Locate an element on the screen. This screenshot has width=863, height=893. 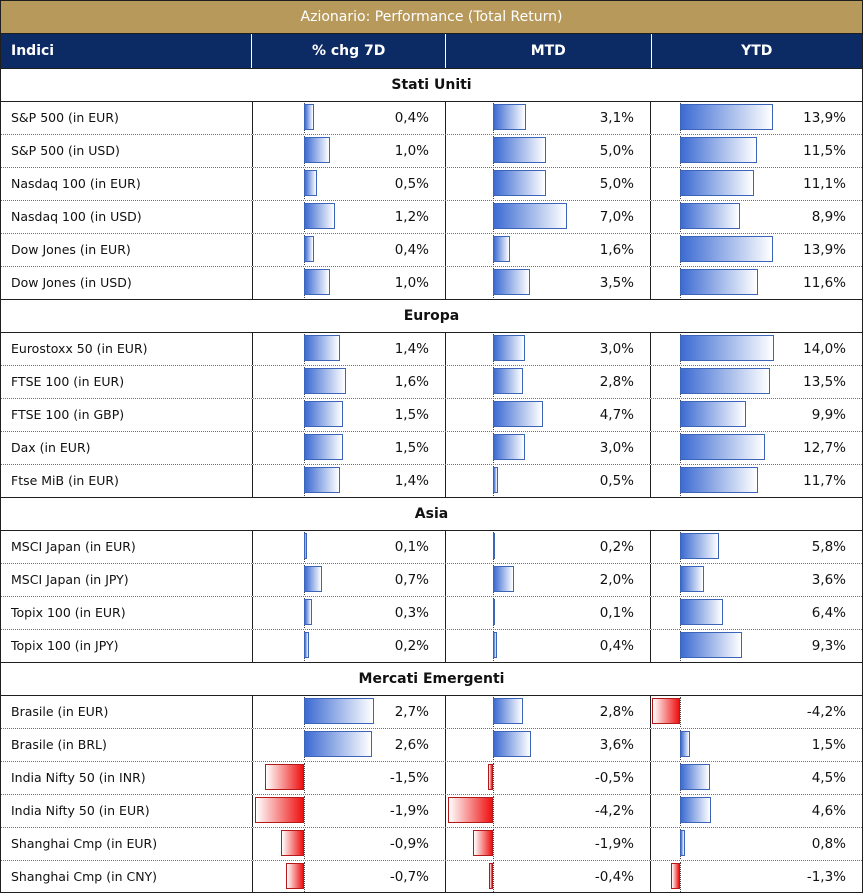
value-cell-c2: 2,0% is located at coordinates (548, 580).